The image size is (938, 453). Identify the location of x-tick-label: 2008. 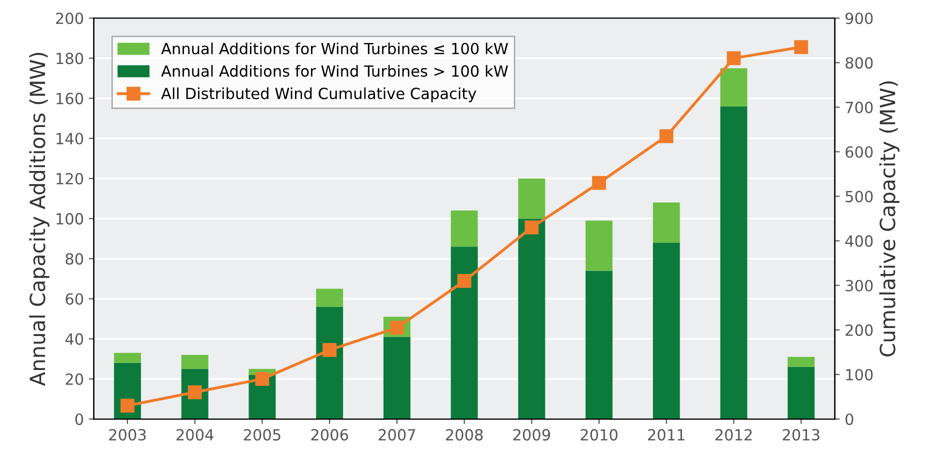
(464, 435).